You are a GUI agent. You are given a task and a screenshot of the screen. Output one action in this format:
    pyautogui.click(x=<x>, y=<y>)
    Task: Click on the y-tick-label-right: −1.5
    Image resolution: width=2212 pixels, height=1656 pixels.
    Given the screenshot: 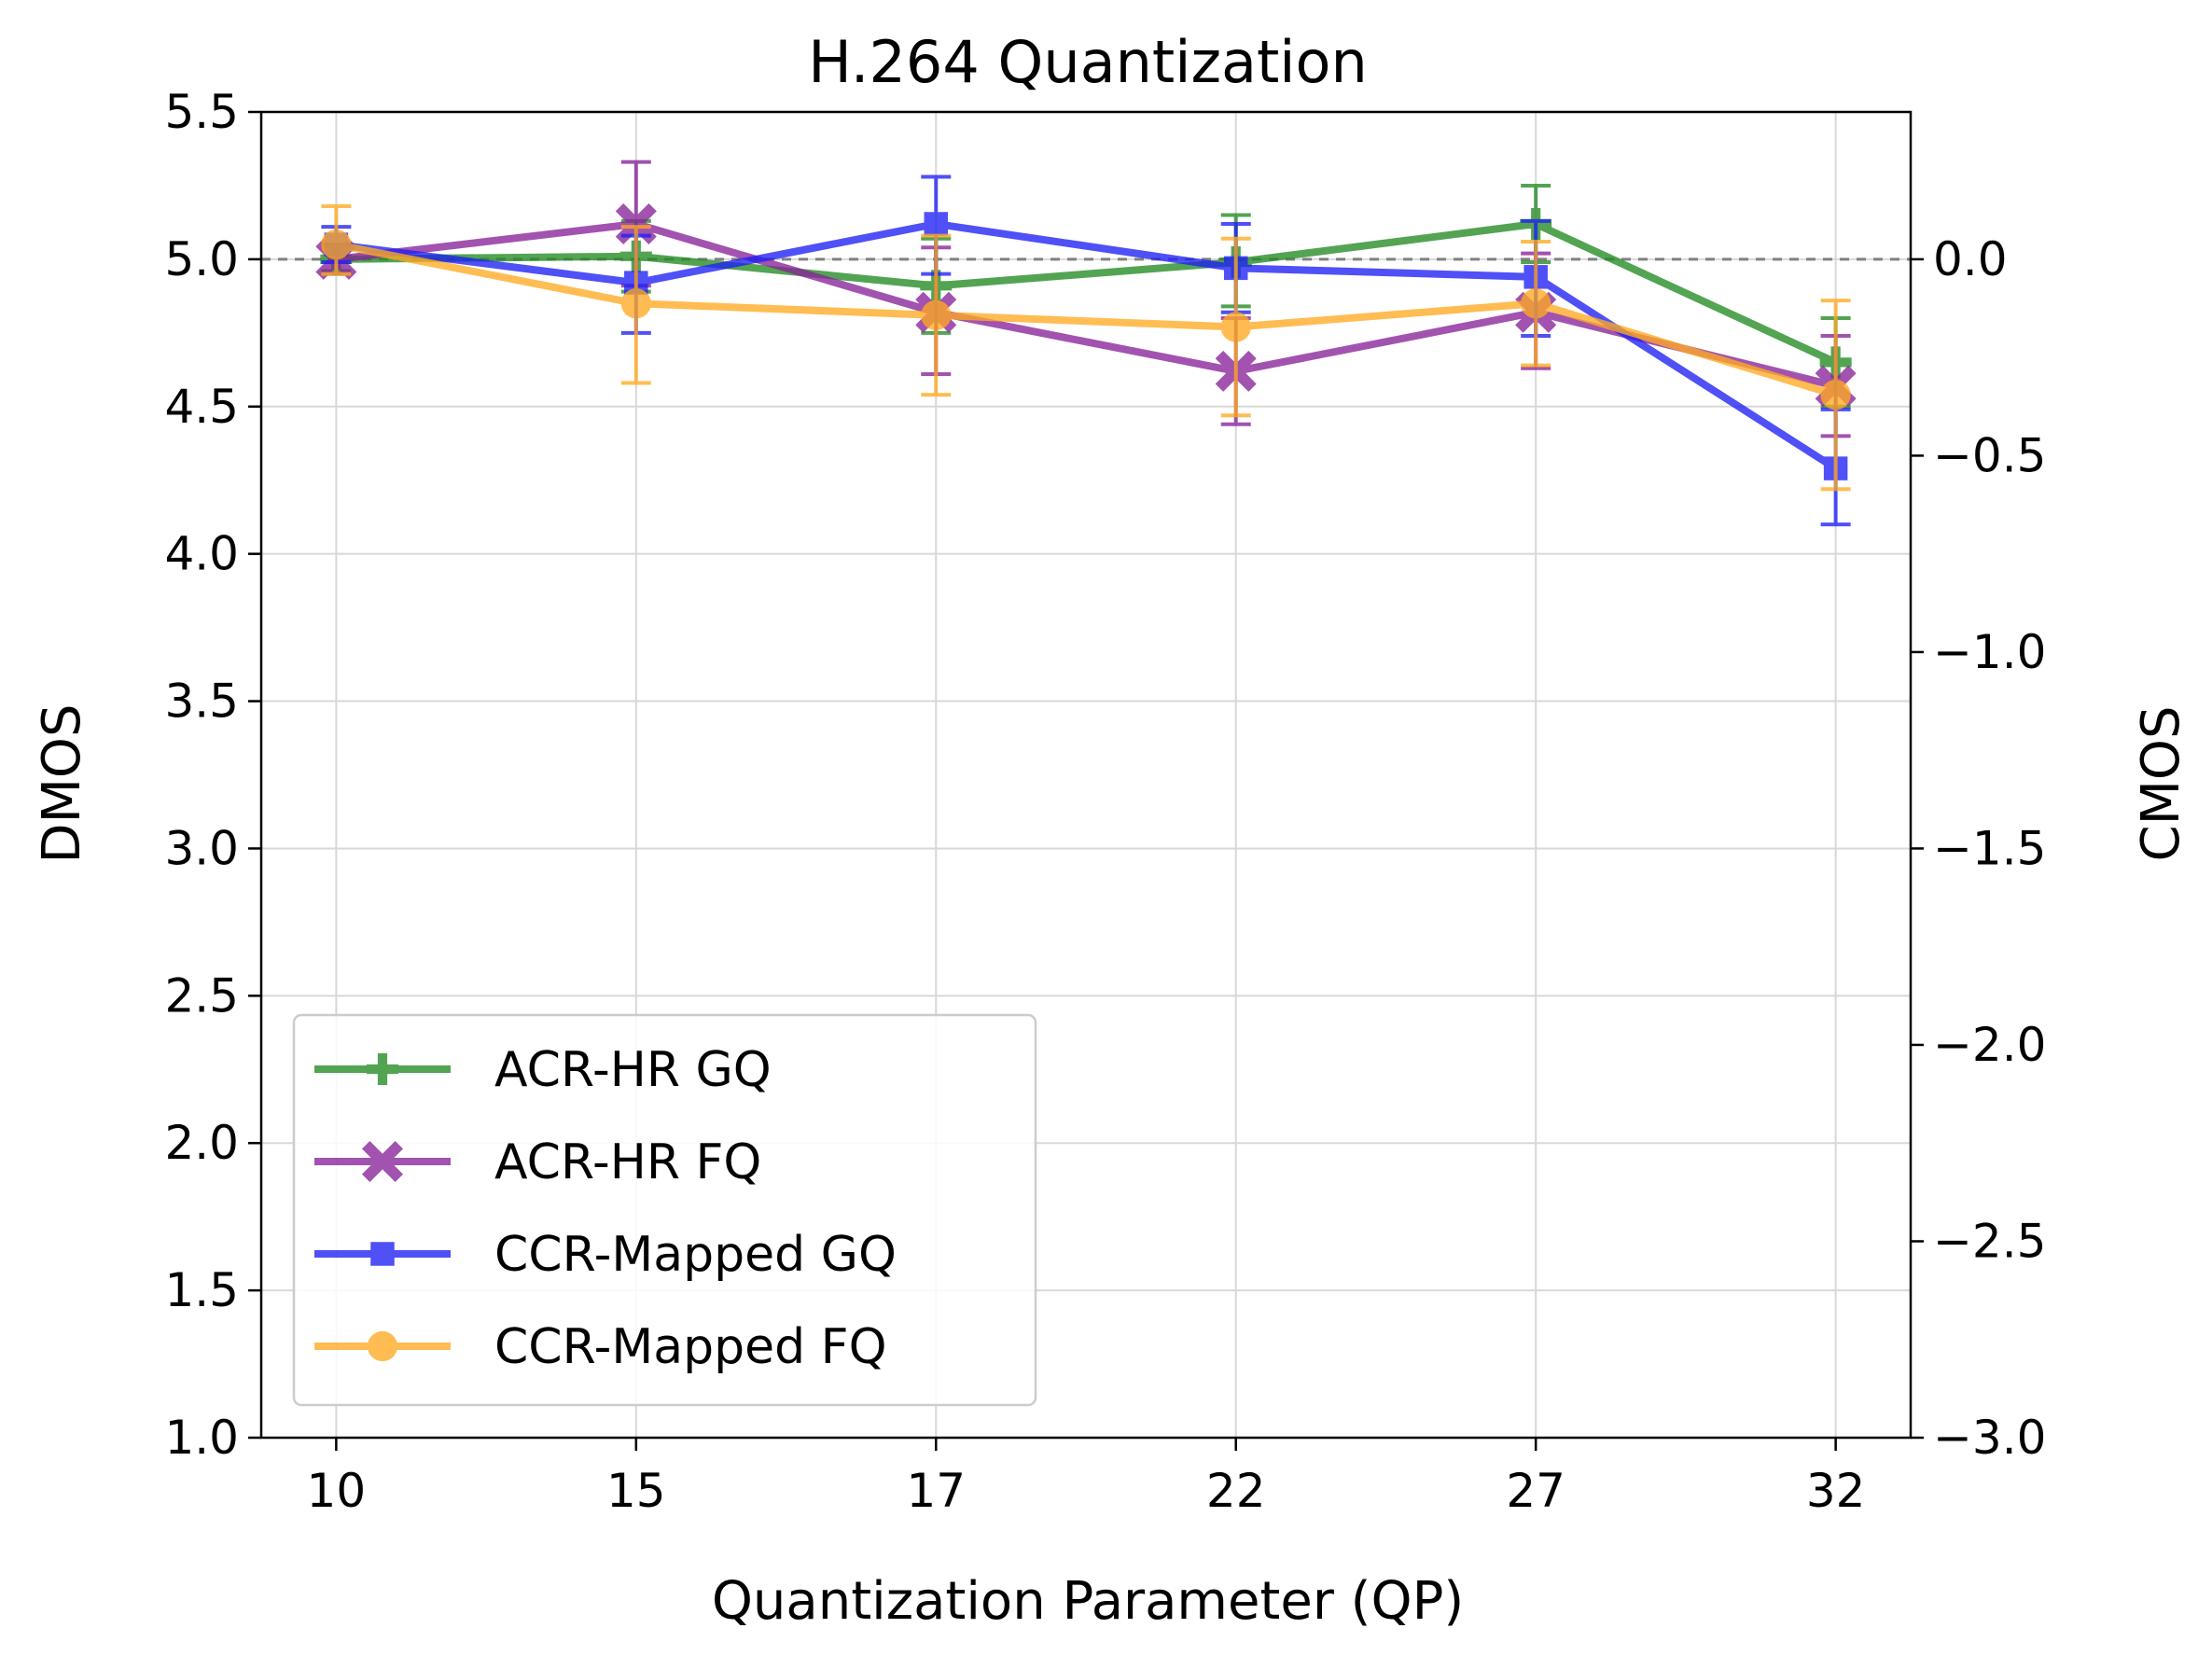 What is the action you would take?
    pyautogui.click(x=1990, y=848)
    